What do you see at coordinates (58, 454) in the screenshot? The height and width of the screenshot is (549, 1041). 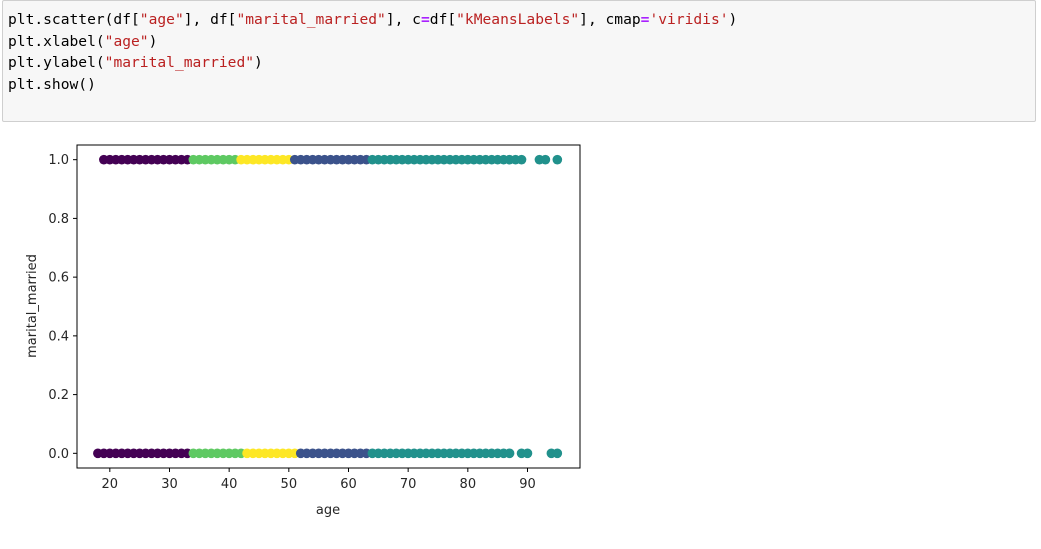 I see `y-tick-label: 0.0` at bounding box center [58, 454].